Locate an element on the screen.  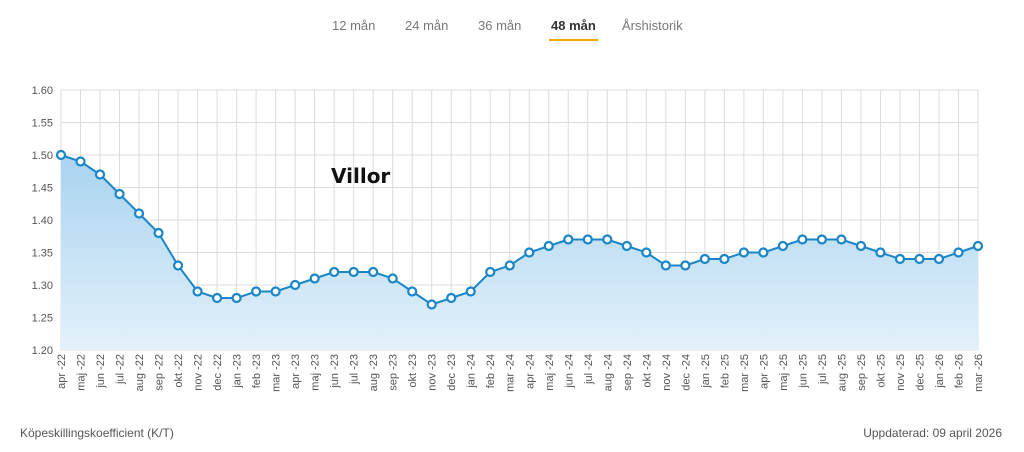
x-tick-label: sep -22 is located at coordinates (160, 372).